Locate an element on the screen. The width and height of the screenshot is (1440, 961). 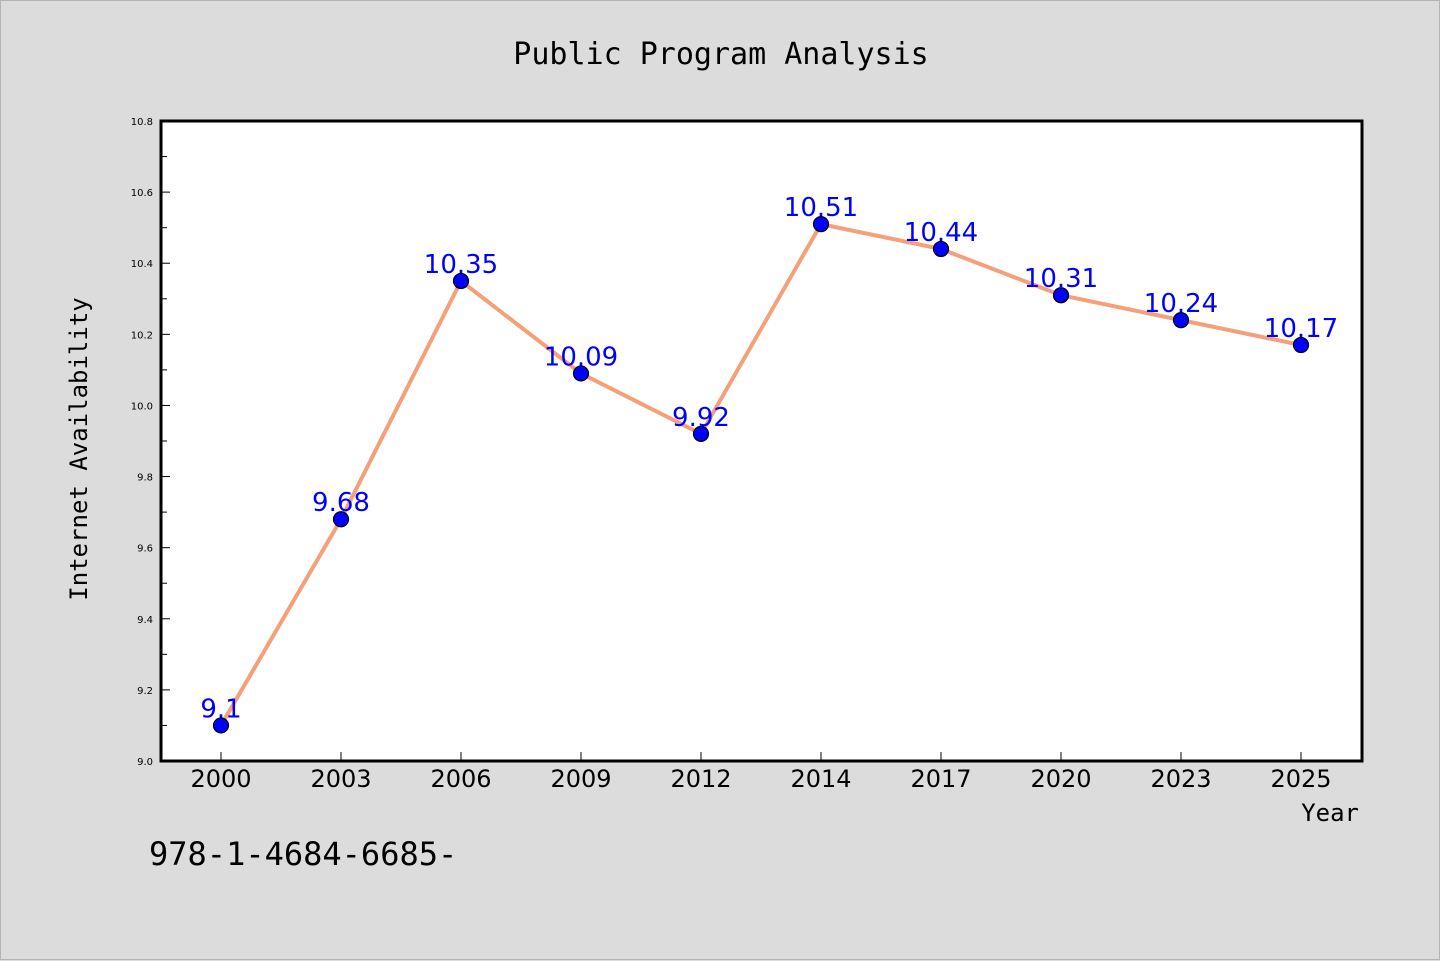
chart-title: Public Program Analysis is located at coordinates (720, 54).